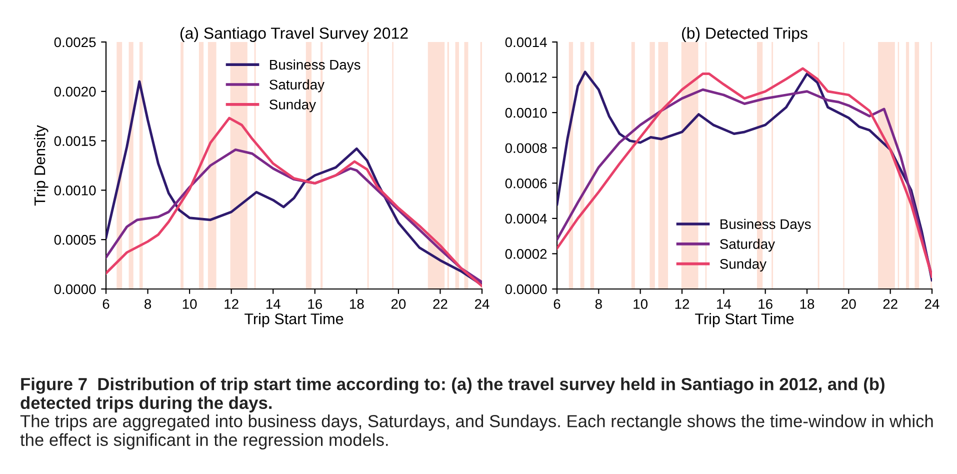  Describe the element at coordinates (526, 219) in the screenshot. I see `y-tick-label: 0.0004` at that location.